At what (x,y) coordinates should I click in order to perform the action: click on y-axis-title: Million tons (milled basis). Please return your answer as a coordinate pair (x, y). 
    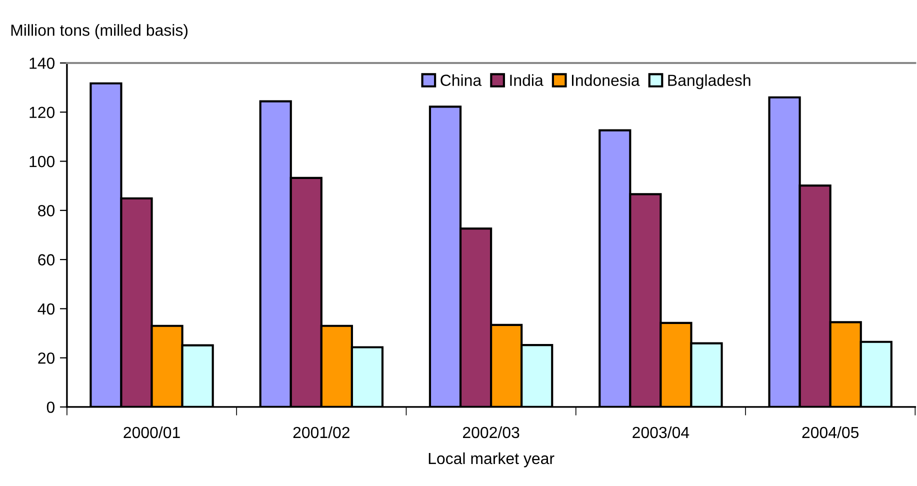
    Looking at the image, I should click on (99, 32).